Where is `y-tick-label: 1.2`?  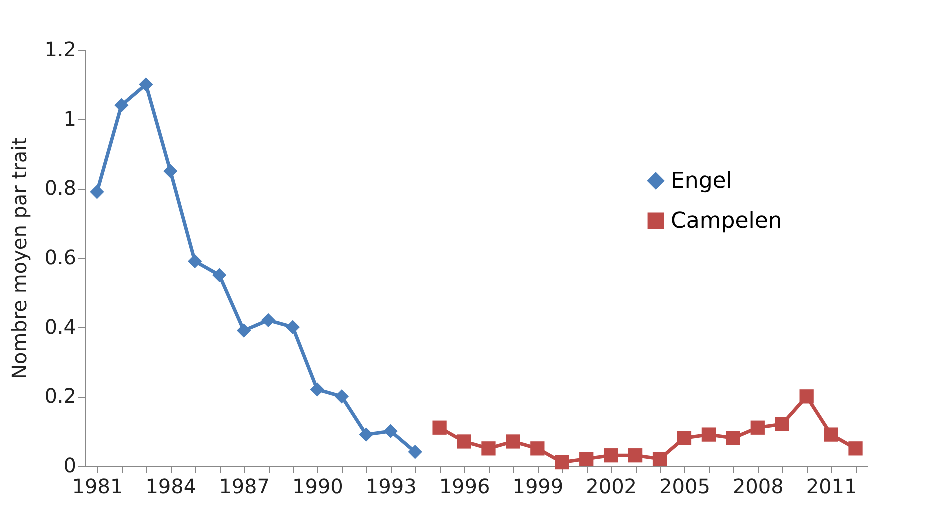
y-tick-label: 1.2 is located at coordinates (60, 50).